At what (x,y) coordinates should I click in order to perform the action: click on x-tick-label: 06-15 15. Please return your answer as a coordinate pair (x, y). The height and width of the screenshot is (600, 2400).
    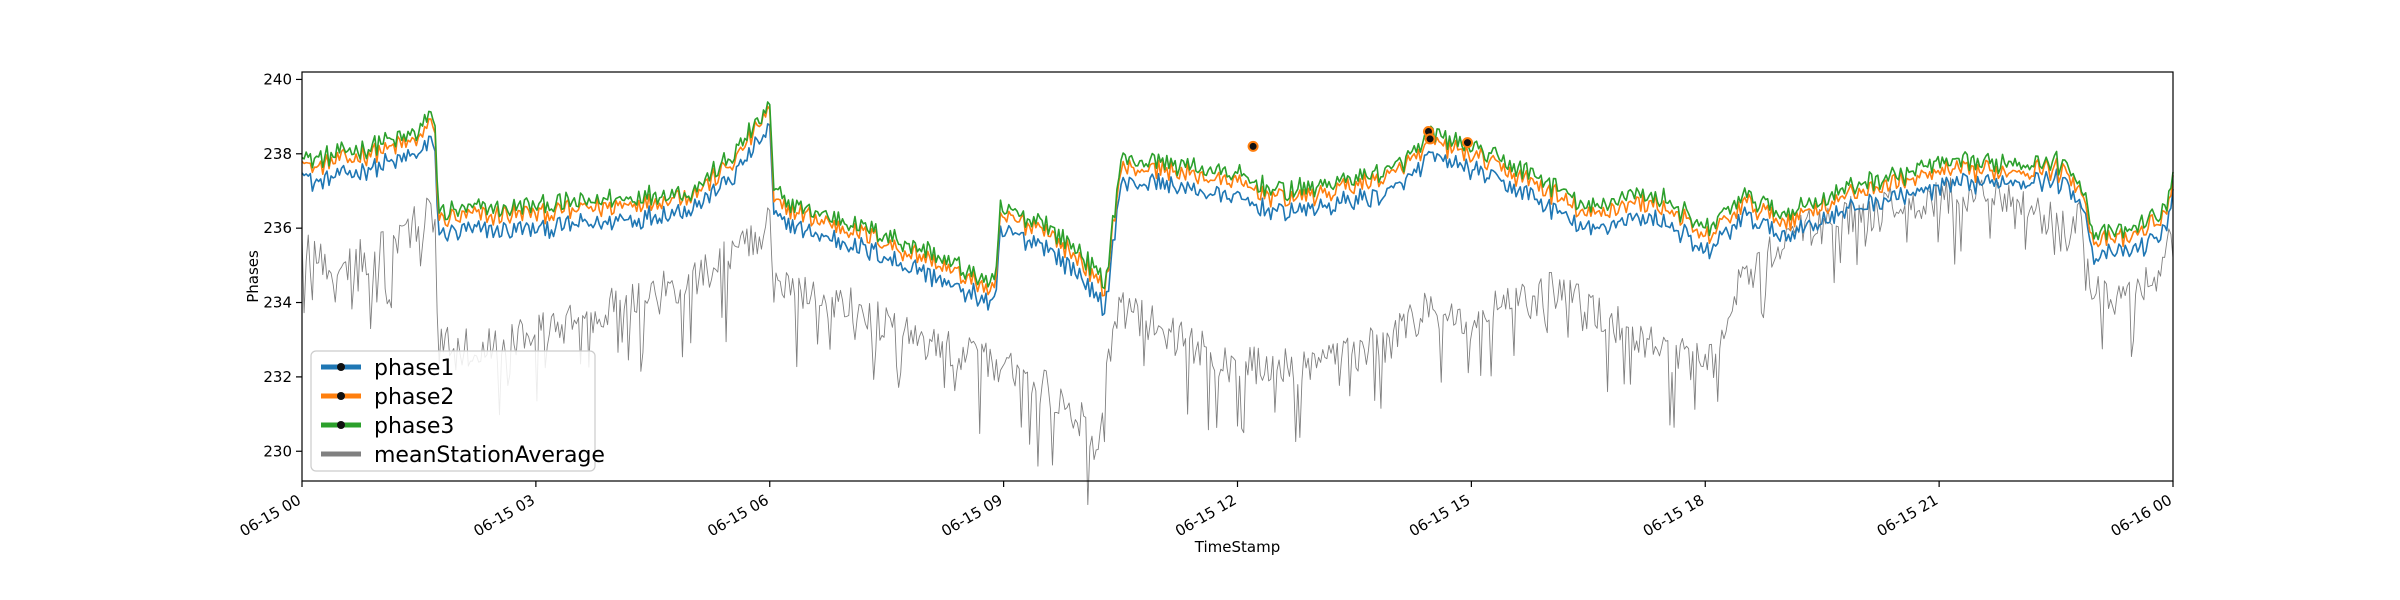
    Looking at the image, I should click on (1439, 515).